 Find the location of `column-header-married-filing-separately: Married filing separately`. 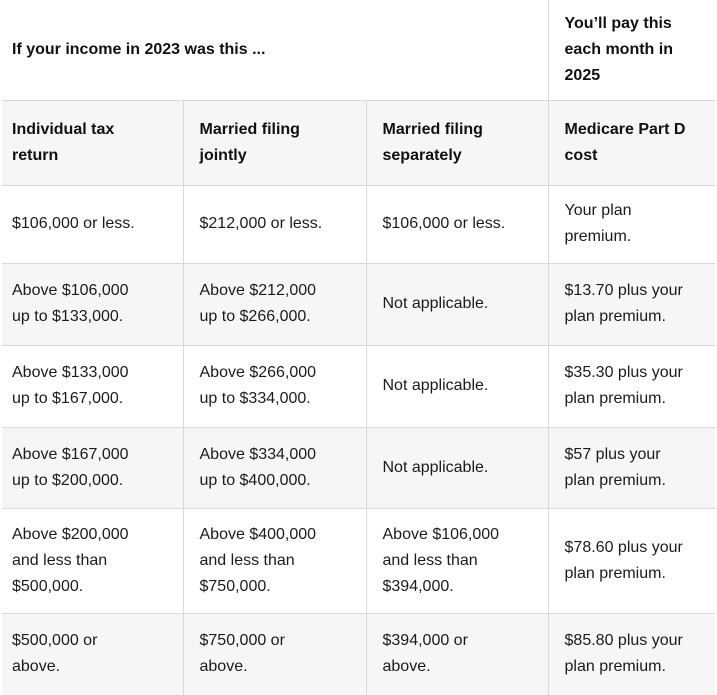

column-header-married-filing-separately: Married filing separately is located at coordinates (457, 142).